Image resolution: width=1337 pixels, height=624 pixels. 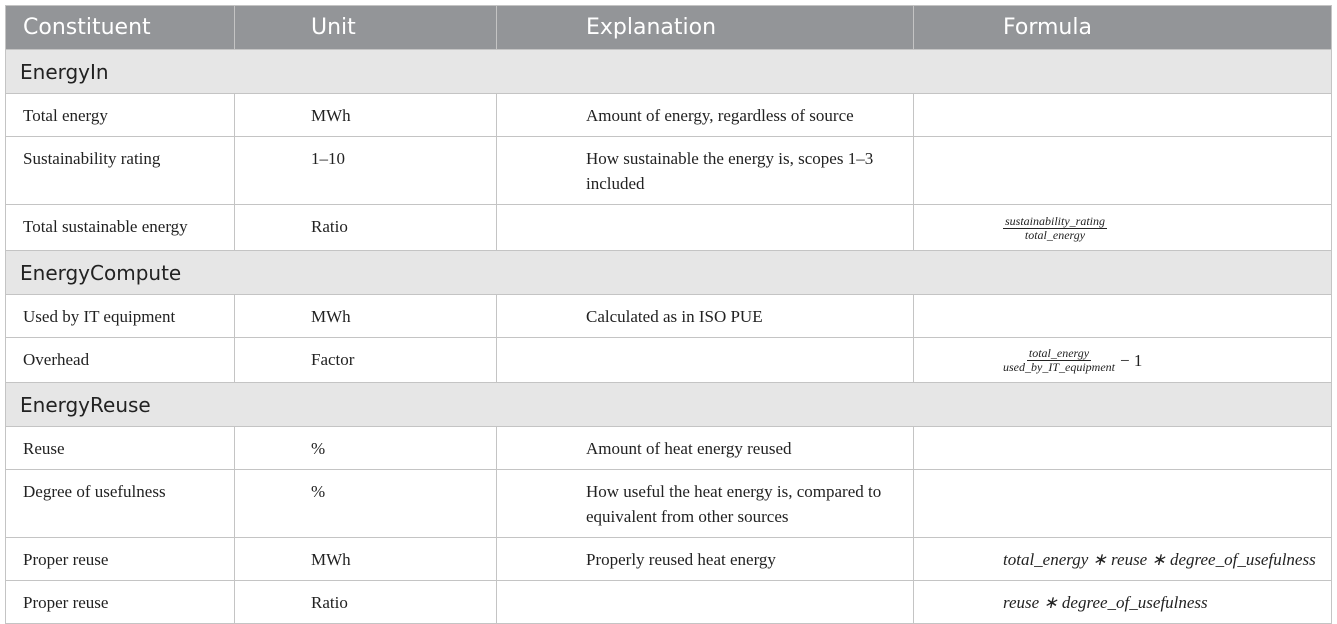 What do you see at coordinates (705, 315) in the screenshot?
I see `explanation-cell: Calculated as in ISO PUE` at bounding box center [705, 315].